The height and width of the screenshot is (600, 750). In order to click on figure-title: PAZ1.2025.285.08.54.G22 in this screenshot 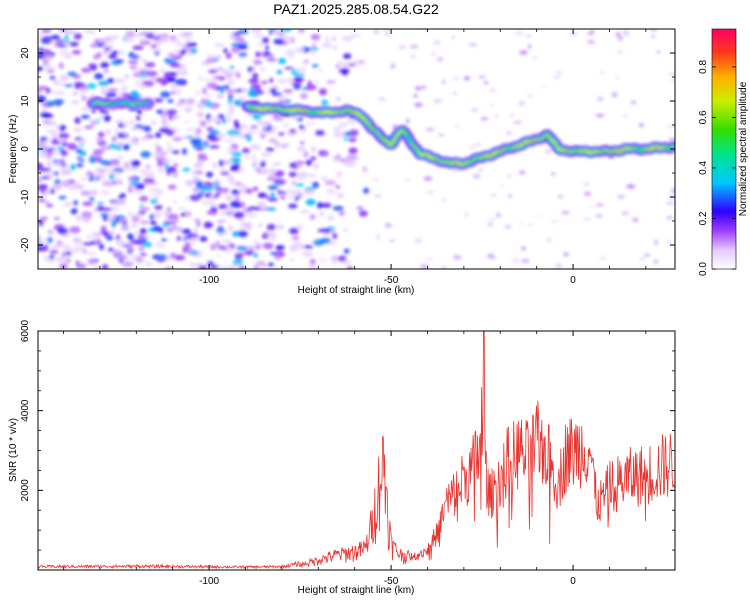, I will do `click(356, 9)`.